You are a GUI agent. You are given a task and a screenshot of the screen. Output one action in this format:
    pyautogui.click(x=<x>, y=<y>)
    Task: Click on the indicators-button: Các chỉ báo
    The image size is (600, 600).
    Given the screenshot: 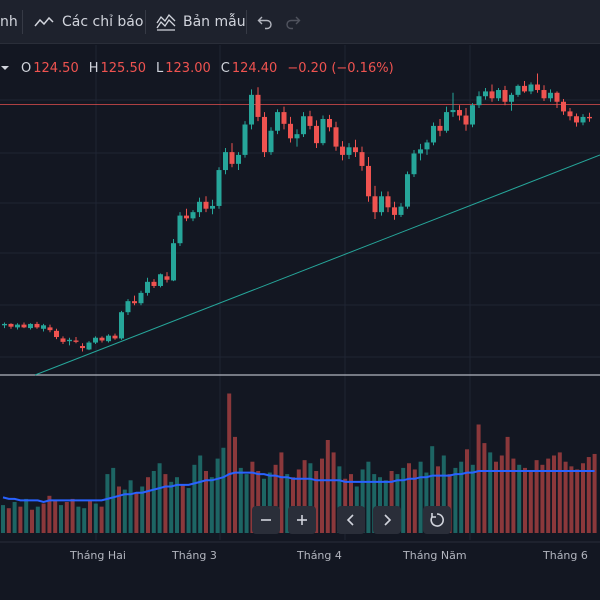 What is the action you would take?
    pyautogui.click(x=88, y=22)
    